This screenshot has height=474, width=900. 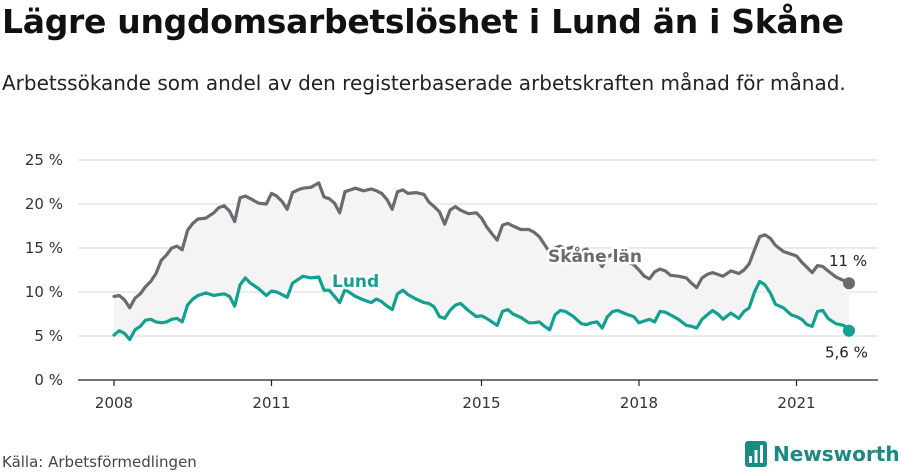 I want to click on y-axis-labels: 0 % 5 % 10 % 15 % 20 % 25 %, so click(x=44, y=270).